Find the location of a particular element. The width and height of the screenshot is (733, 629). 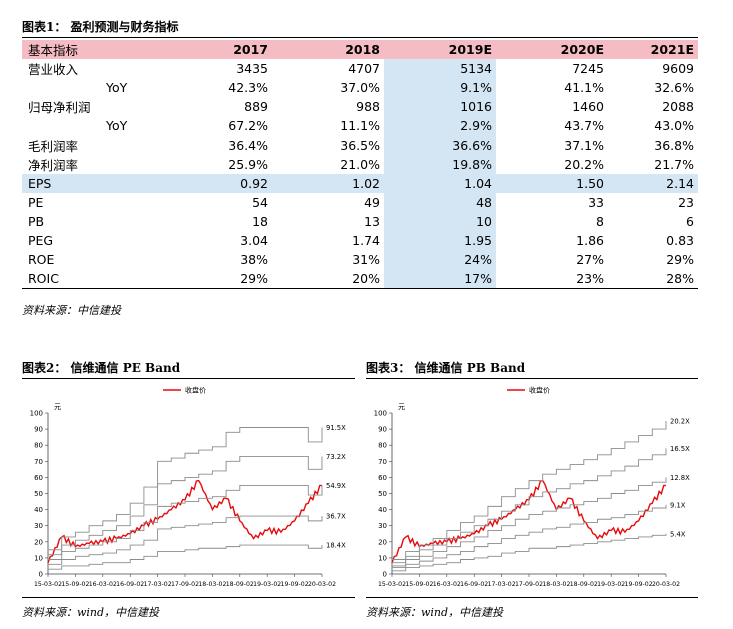

table-cell: 18 is located at coordinates (260, 221).